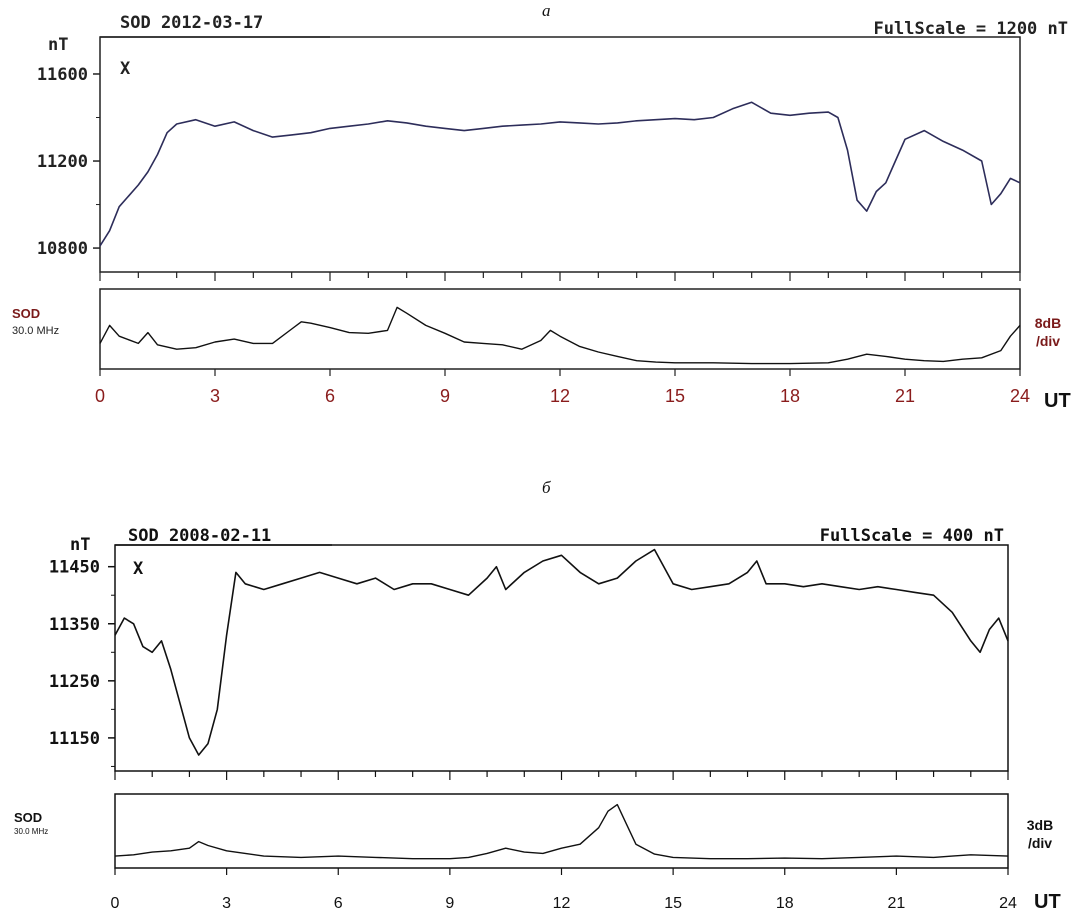  I want to click on subpanel-series-group-b, so click(561, 831).